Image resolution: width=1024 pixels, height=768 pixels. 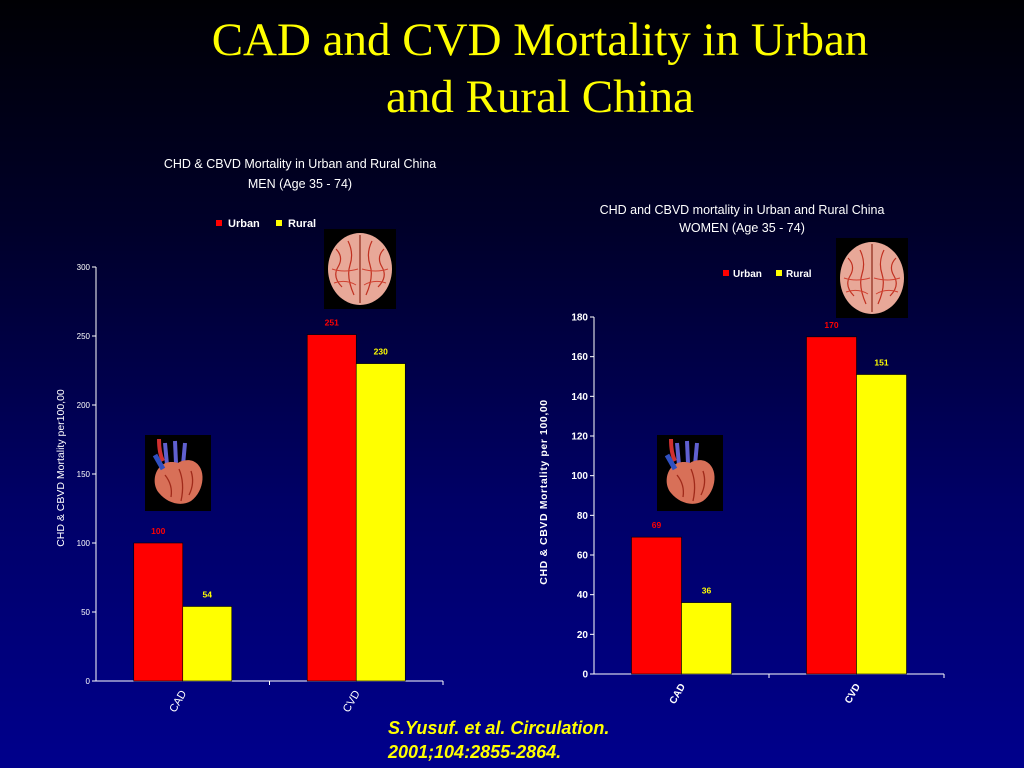 What do you see at coordinates (583, 556) in the screenshot?
I see `y-tick-label: 60` at bounding box center [583, 556].